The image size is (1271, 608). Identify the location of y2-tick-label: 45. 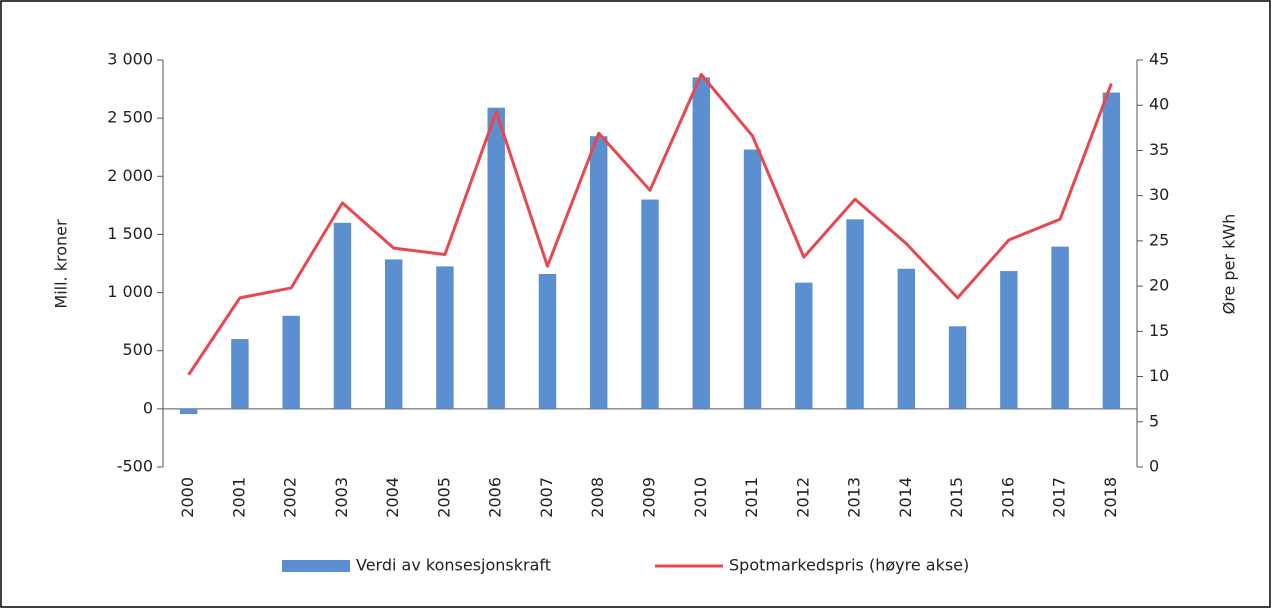
(1159, 59).